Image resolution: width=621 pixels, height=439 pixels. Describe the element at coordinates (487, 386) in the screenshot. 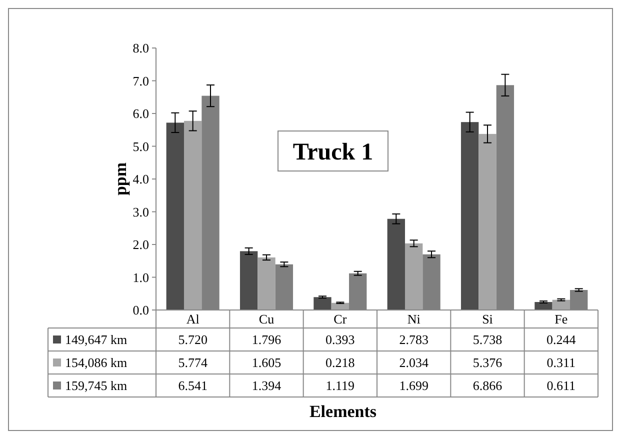

I see `data-label: 6.866` at that location.